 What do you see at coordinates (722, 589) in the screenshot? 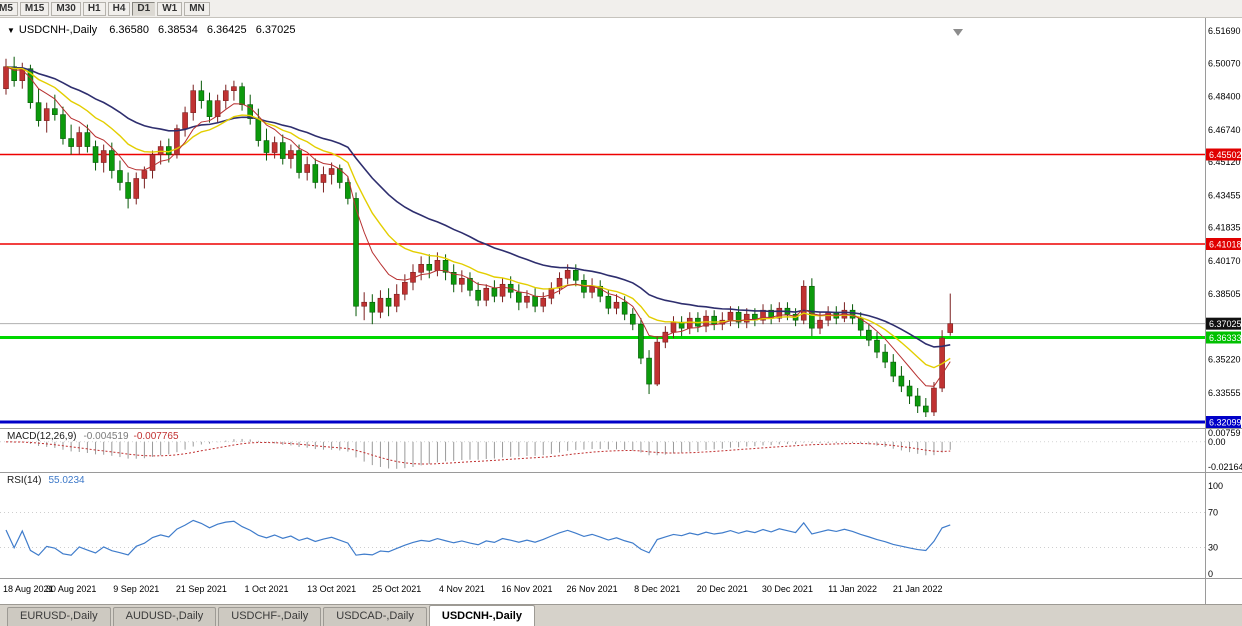
I see `svg-text: 20 Dec 2021` at bounding box center [722, 589].